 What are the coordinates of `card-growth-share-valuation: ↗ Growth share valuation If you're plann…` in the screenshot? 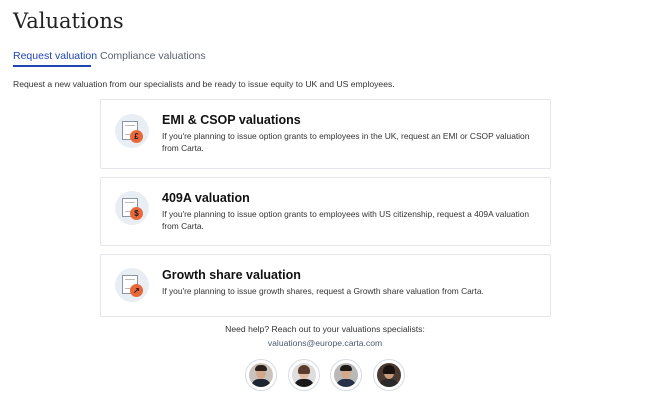 It's located at (325, 285).